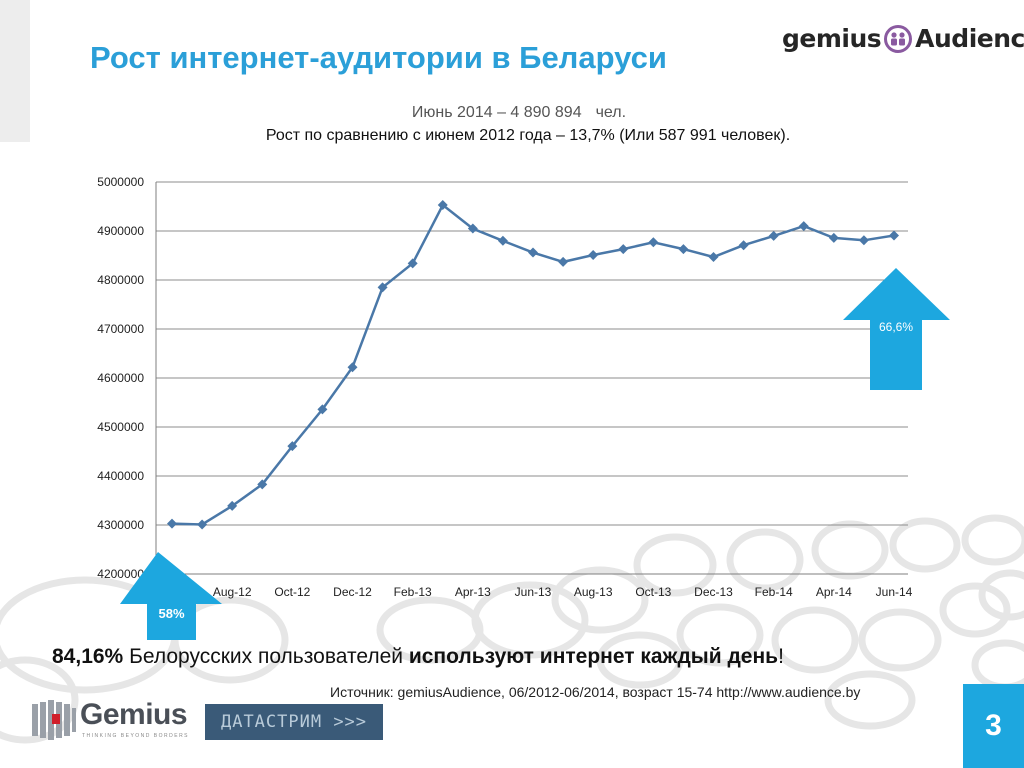 The image size is (1024, 768). Describe the element at coordinates (774, 592) in the screenshot. I see `x-tick-label: Feb-14` at that location.